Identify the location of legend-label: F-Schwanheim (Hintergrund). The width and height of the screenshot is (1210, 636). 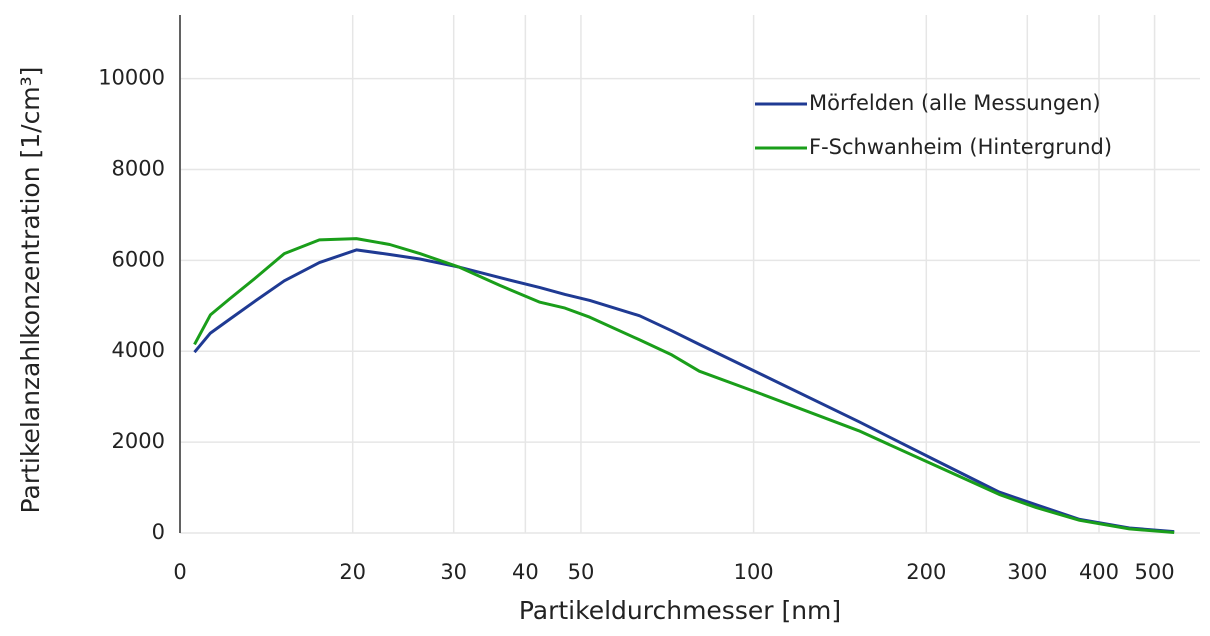
(960, 147).